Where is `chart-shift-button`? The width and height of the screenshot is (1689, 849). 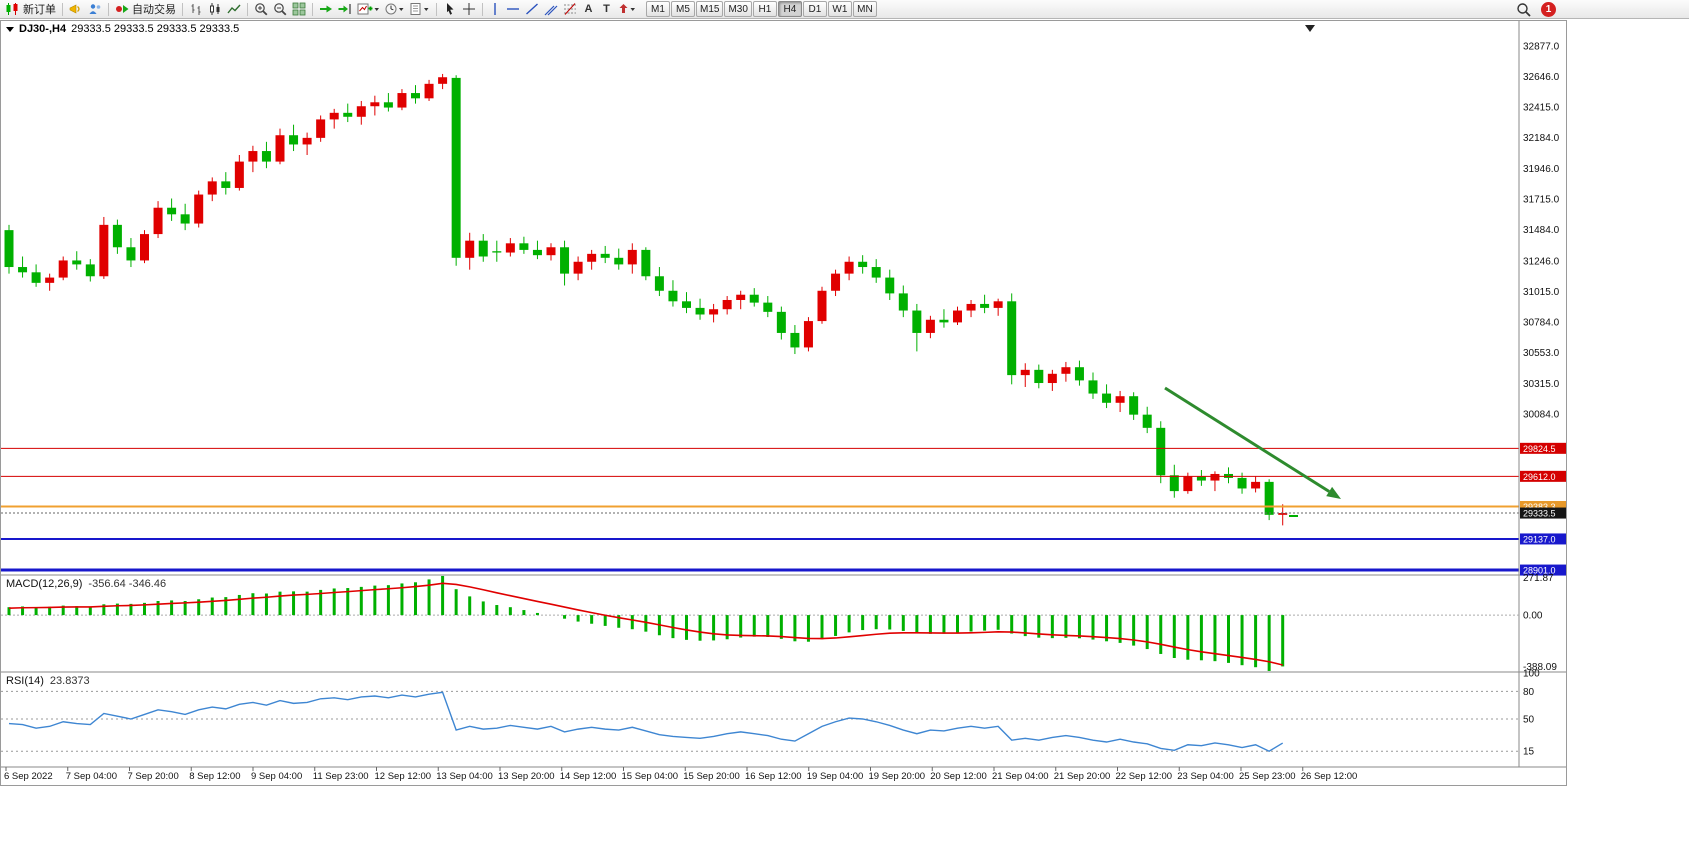
chart-shift-button is located at coordinates (345, 9).